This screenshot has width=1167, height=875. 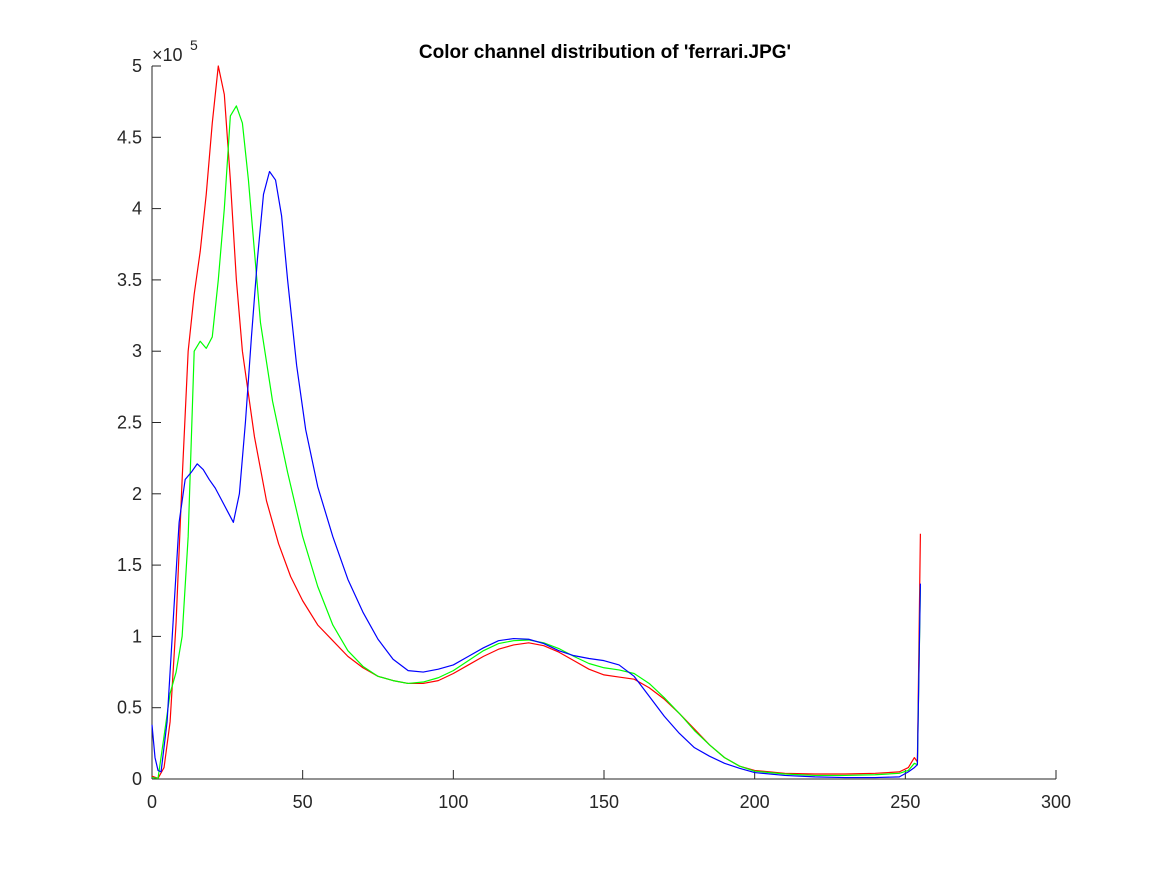 I want to click on y-tick-label: 2.5, so click(x=129, y=423).